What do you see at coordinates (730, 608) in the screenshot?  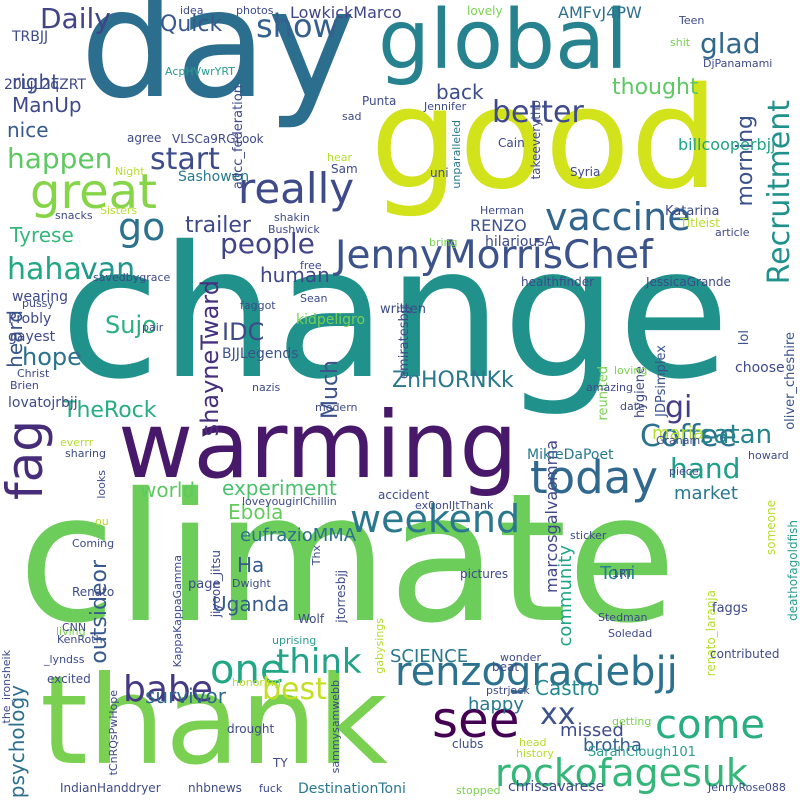 I see `word: faggs` at bounding box center [730, 608].